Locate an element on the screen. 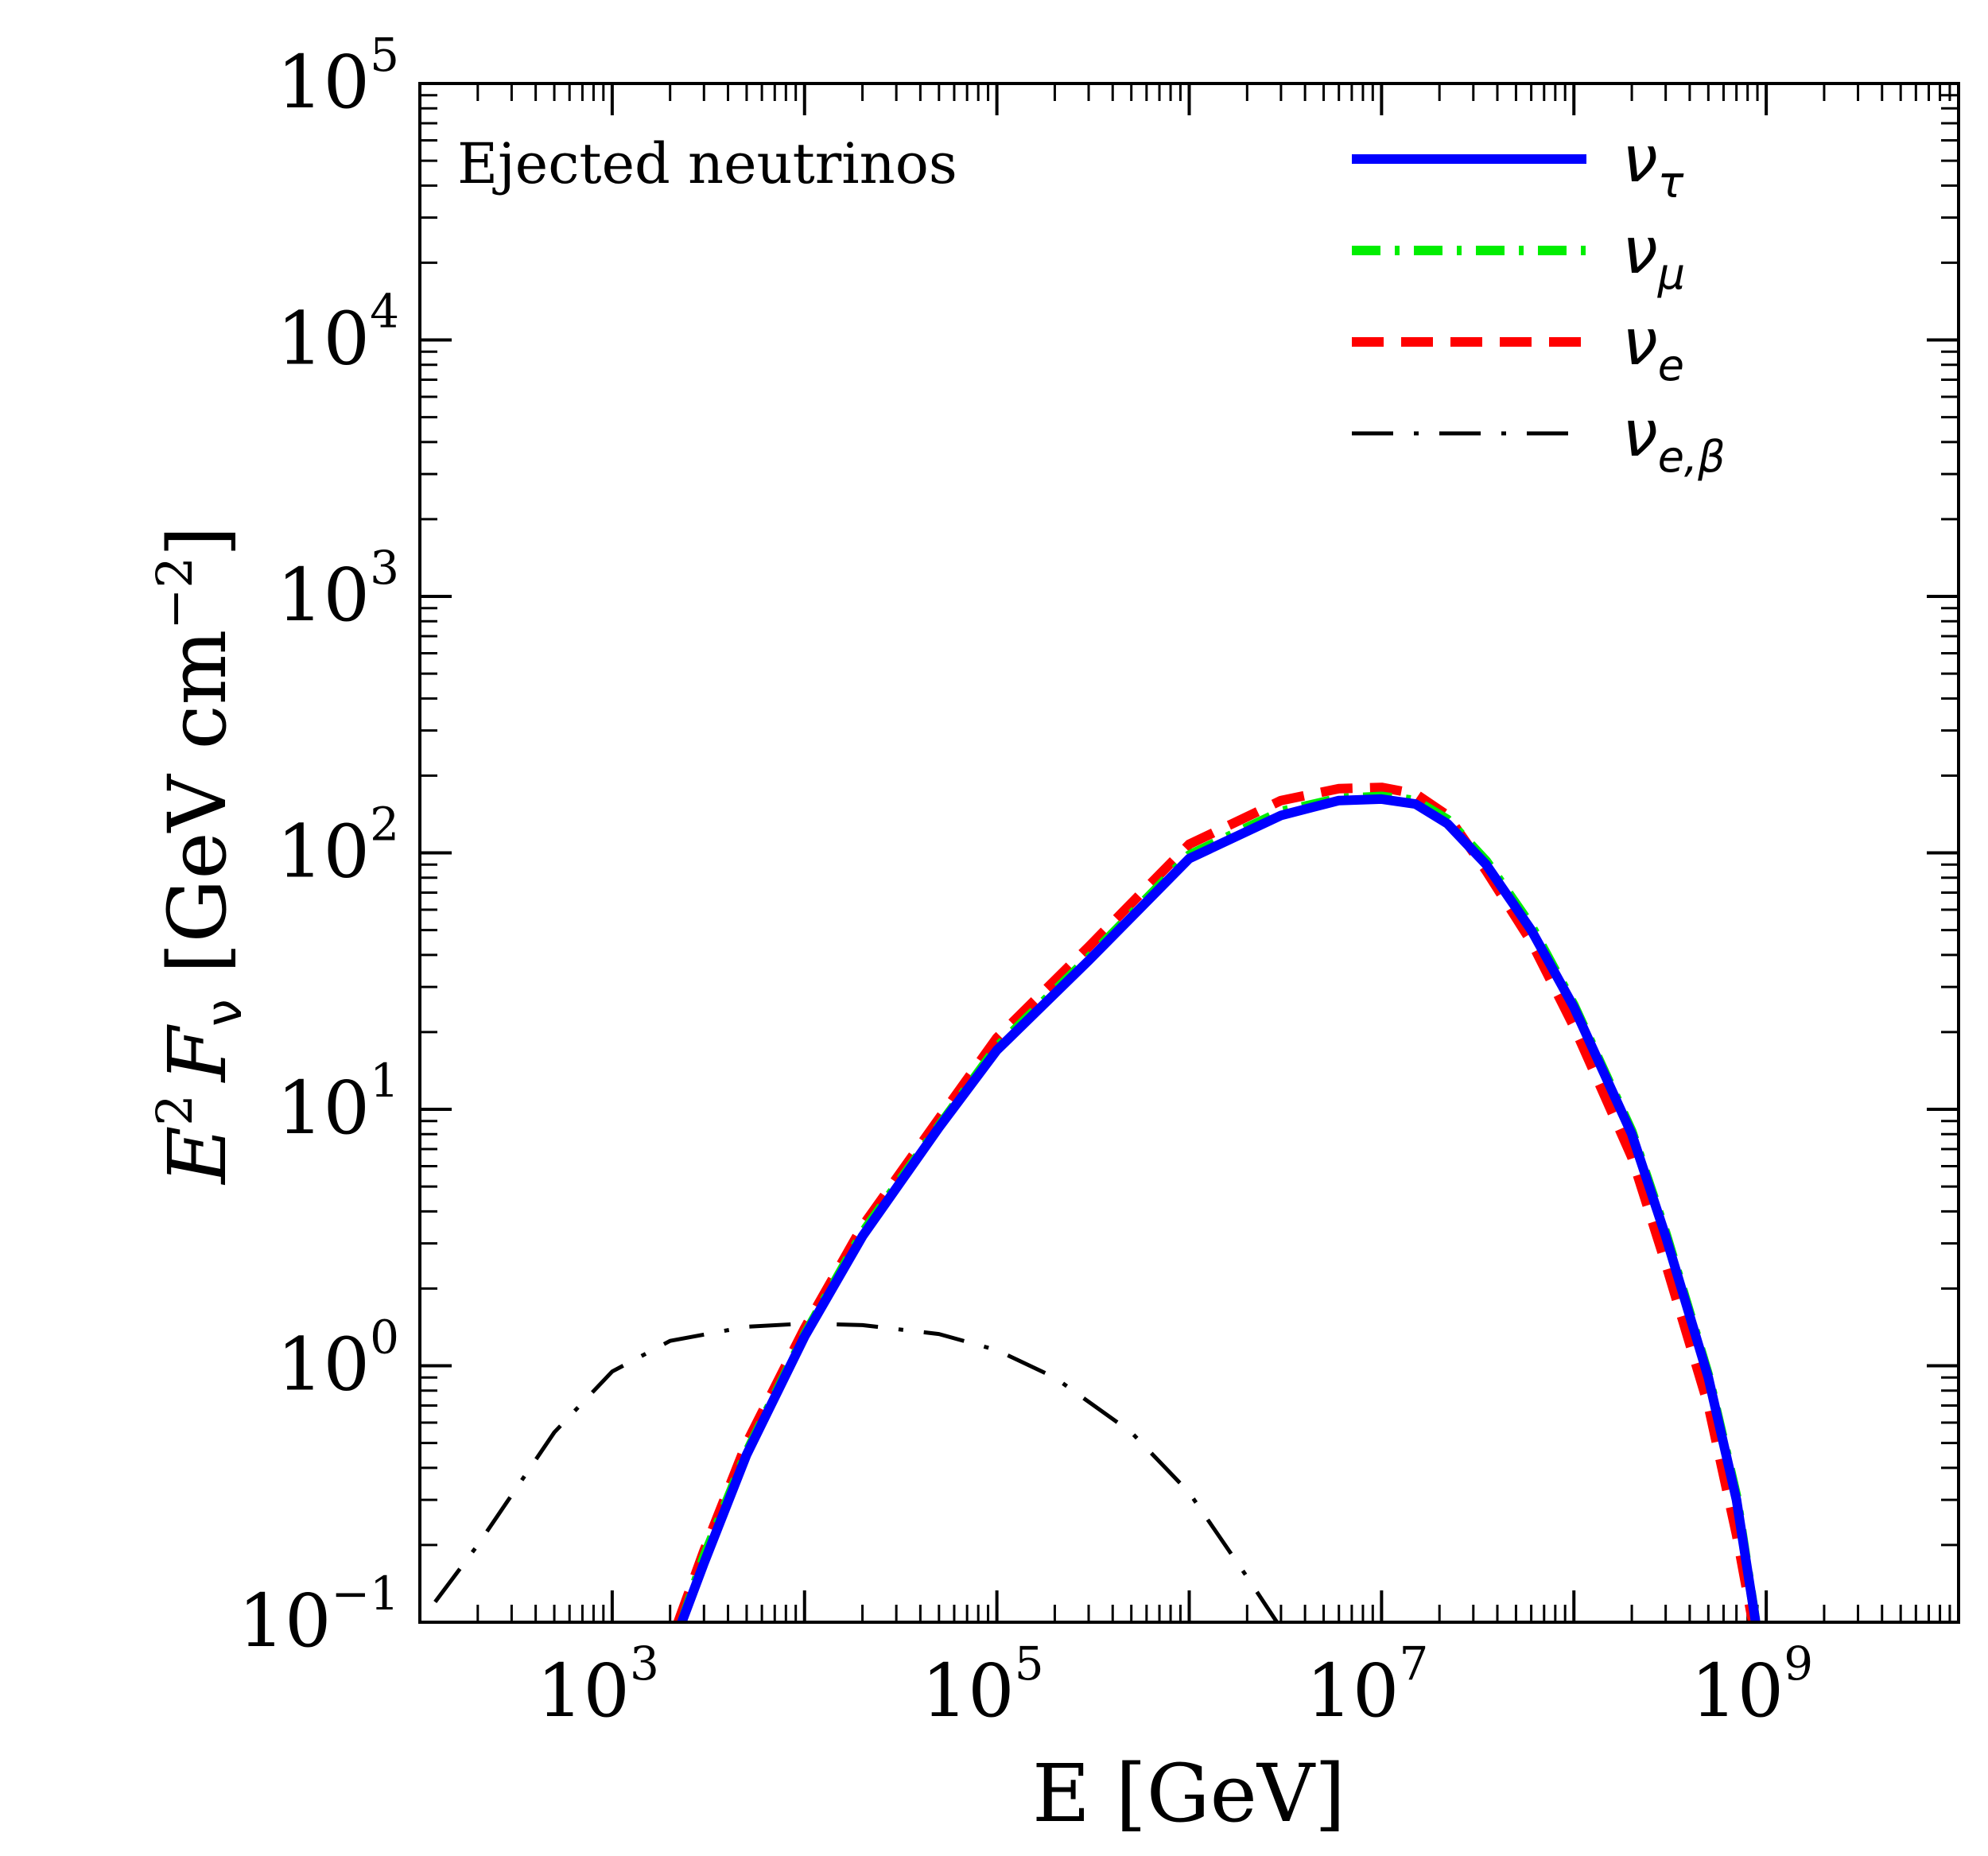 Image resolution: width=1988 pixels, height=1856 pixels. x-axis-title: E [GeV] is located at coordinates (1188, 1793).